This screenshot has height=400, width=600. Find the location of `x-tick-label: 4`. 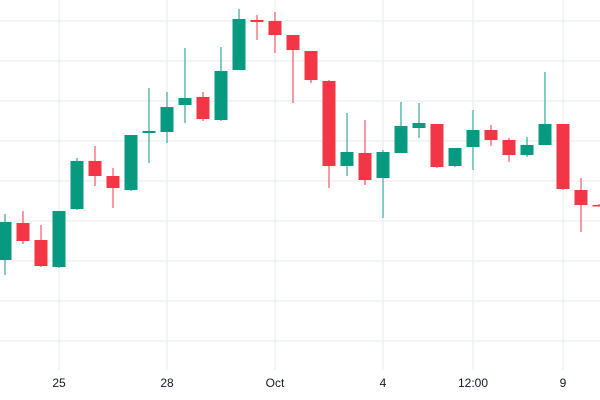

x-tick-label: 4 is located at coordinates (383, 383).